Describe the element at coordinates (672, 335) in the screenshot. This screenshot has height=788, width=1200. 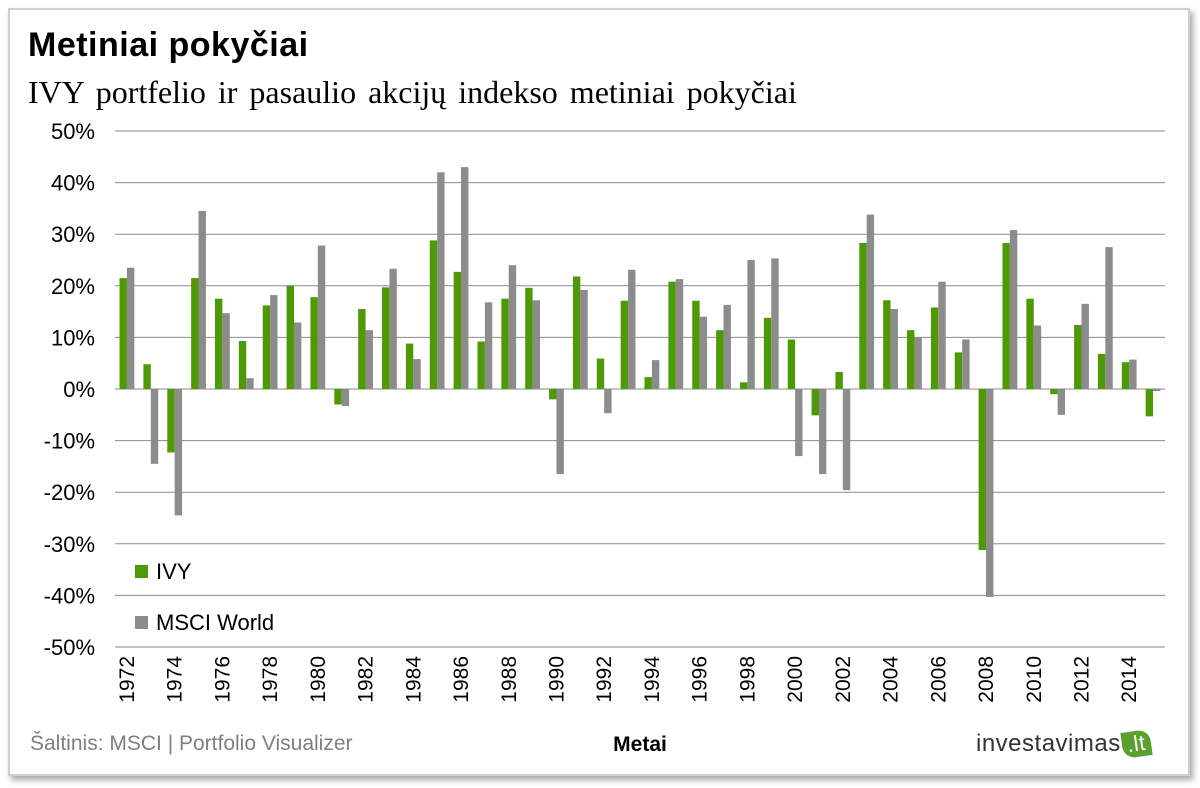
I see `bar-ivy-1995` at that location.